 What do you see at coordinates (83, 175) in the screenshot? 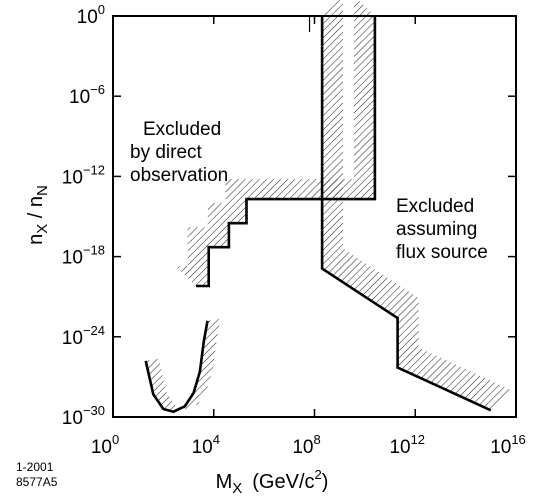
I see `y-tick-label: 10⁻¹²` at bounding box center [83, 175].